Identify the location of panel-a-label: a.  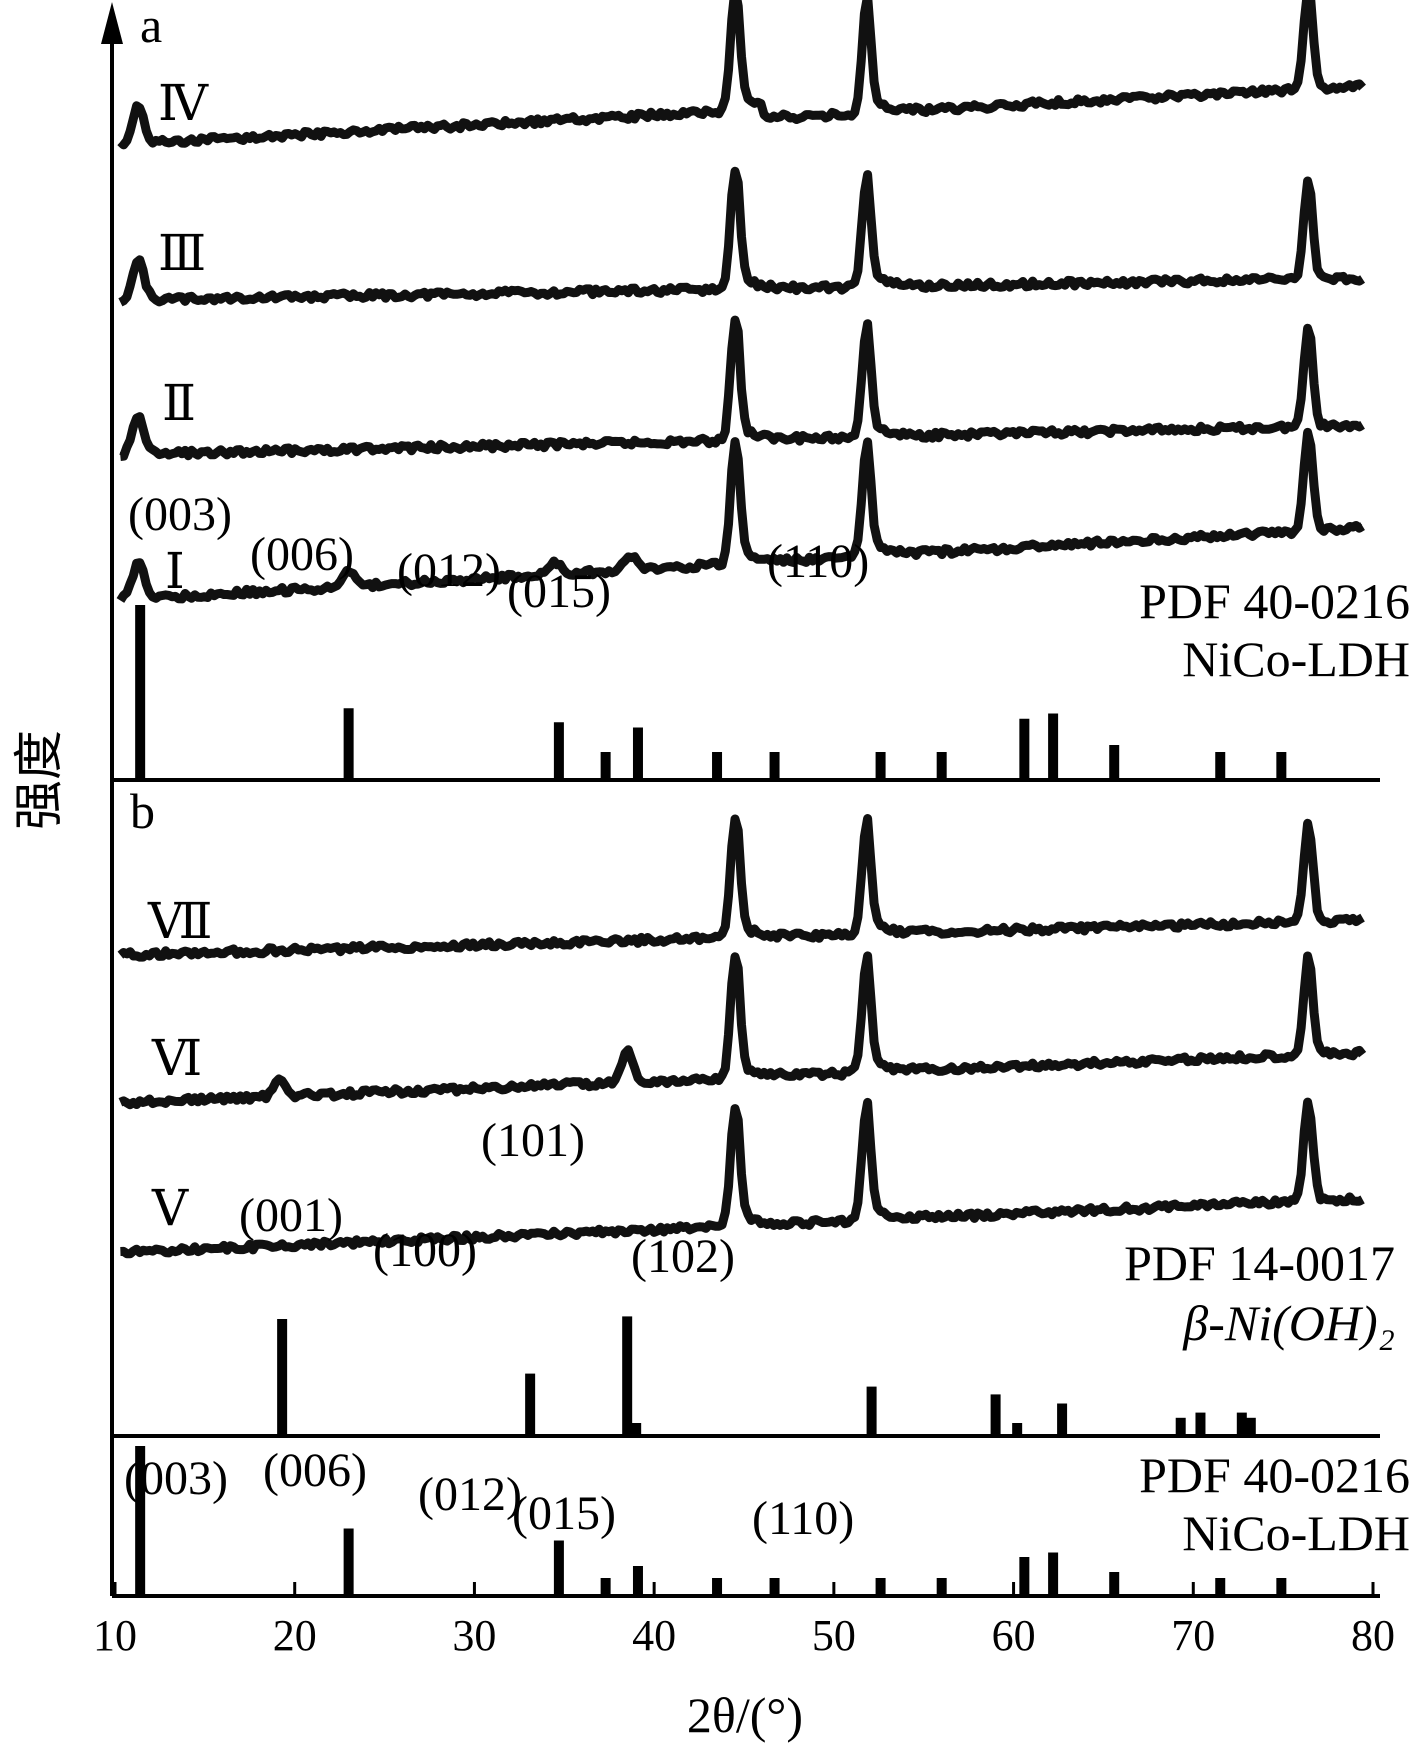
(151, 26).